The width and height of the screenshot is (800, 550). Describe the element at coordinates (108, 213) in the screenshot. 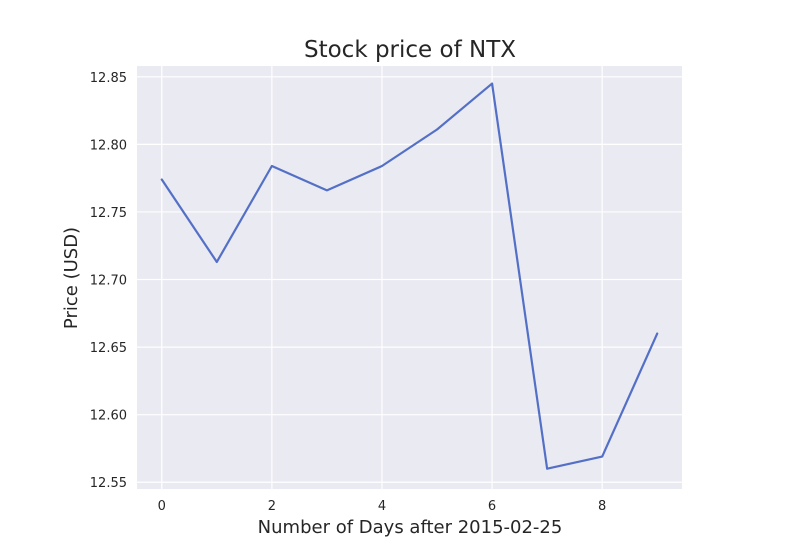

I see `y-tick-label: 12.75` at that location.